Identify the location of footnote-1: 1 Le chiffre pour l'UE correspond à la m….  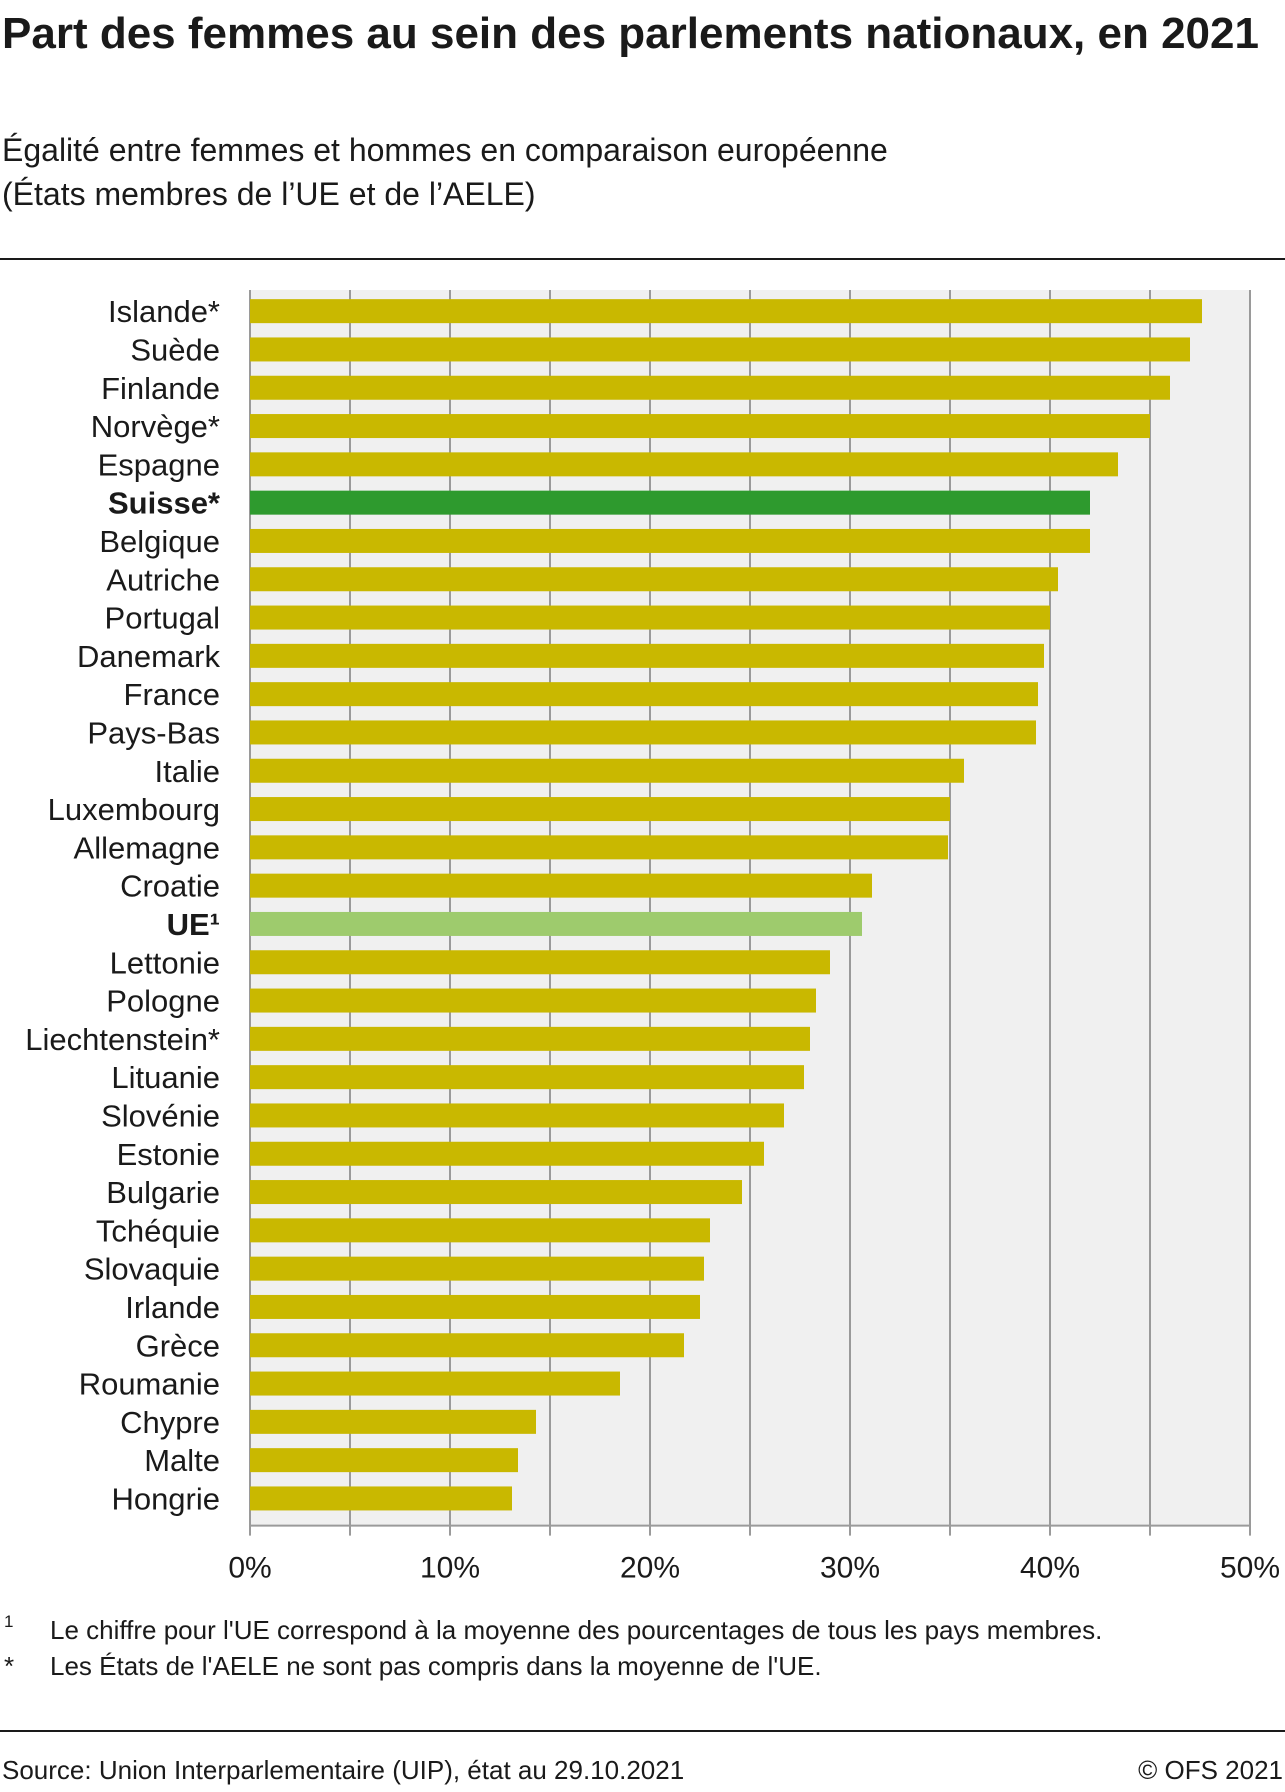
(640, 1630).